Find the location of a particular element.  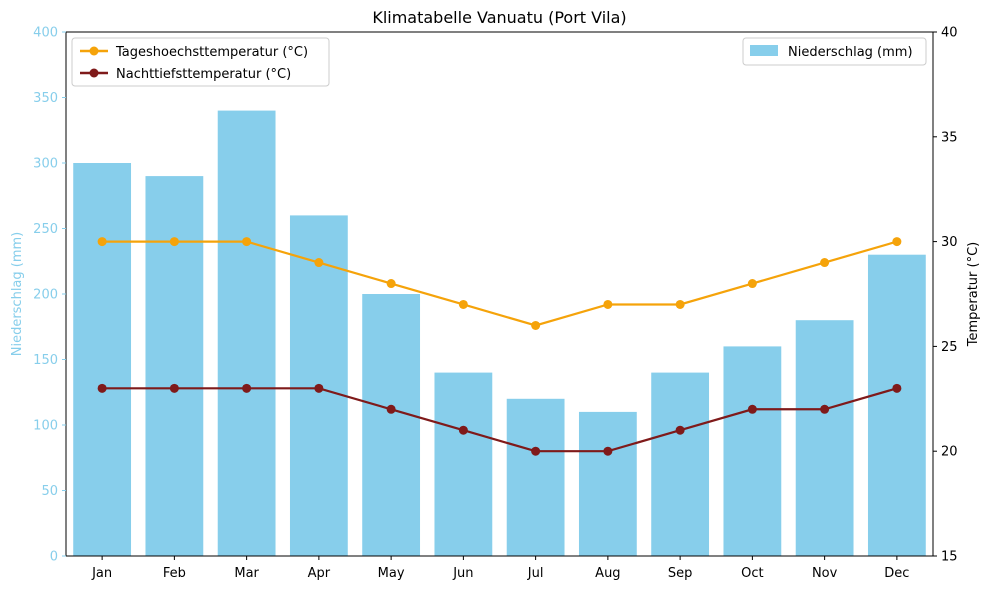

precip-bar-sep is located at coordinates (680, 464).